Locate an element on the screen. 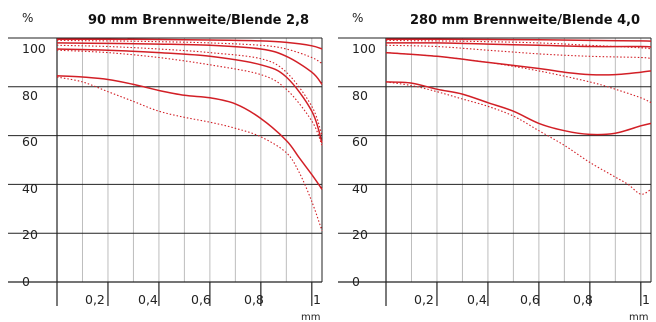  chart-title: 280 mm Brennweite/Blende 4,0 is located at coordinates (525, 20).